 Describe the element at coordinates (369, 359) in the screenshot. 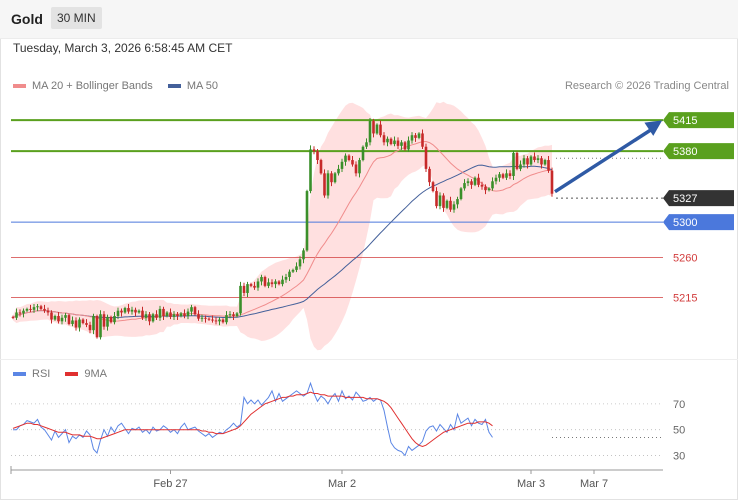

I see `panel-separator` at that location.